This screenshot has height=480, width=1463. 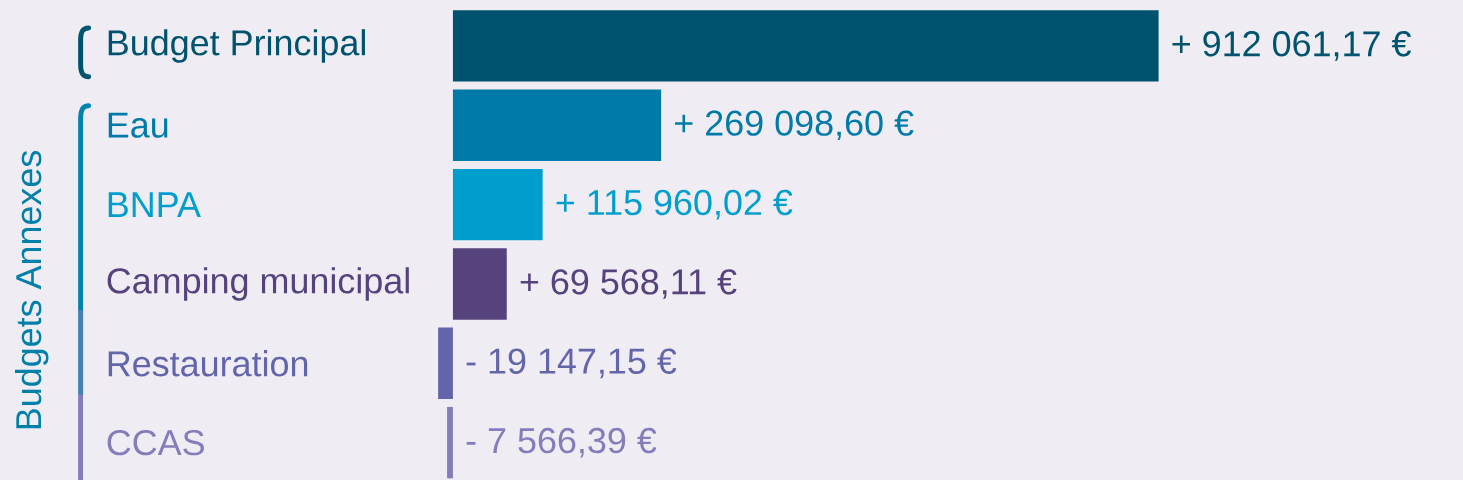 I want to click on data-label: - 7 566,39 €, so click(x=561, y=442).